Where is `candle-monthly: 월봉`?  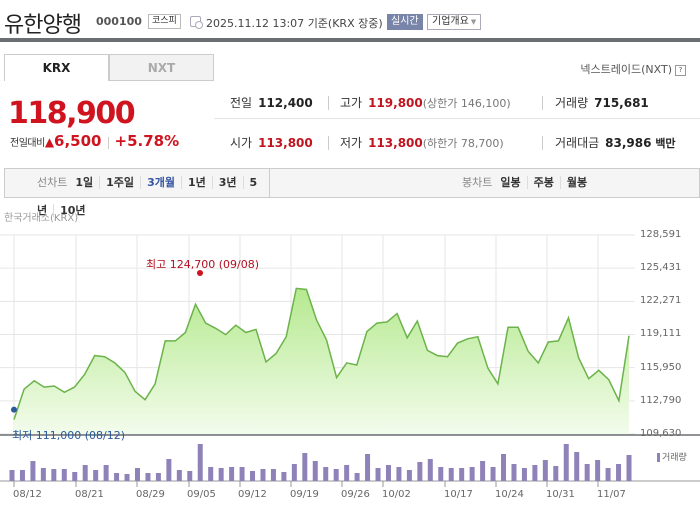 candle-monthly: 월봉 is located at coordinates (576, 182).